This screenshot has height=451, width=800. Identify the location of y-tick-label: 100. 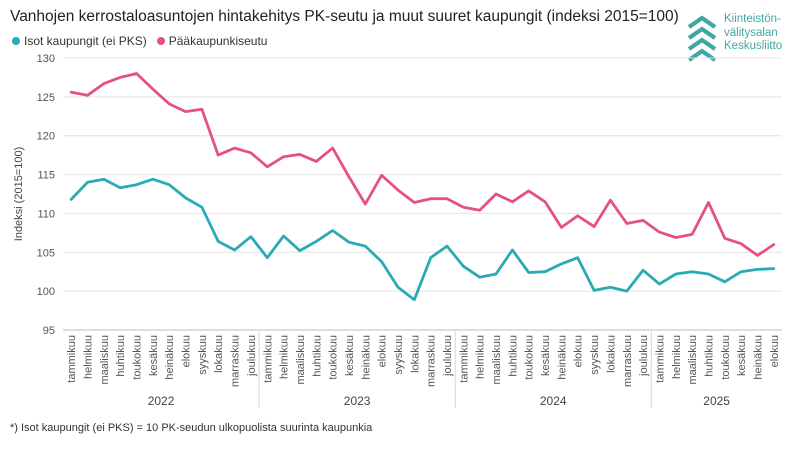
(46, 292).